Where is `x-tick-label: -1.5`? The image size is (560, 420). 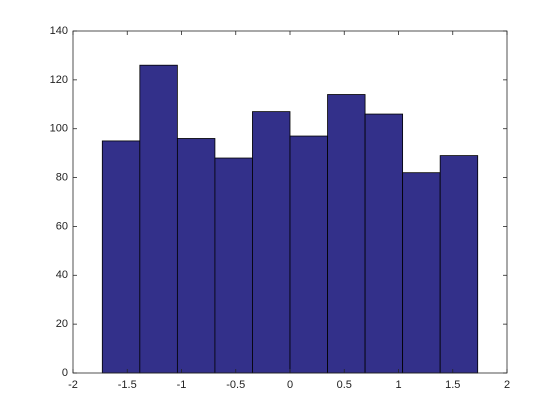 x-tick-label: -1.5 is located at coordinates (127, 385).